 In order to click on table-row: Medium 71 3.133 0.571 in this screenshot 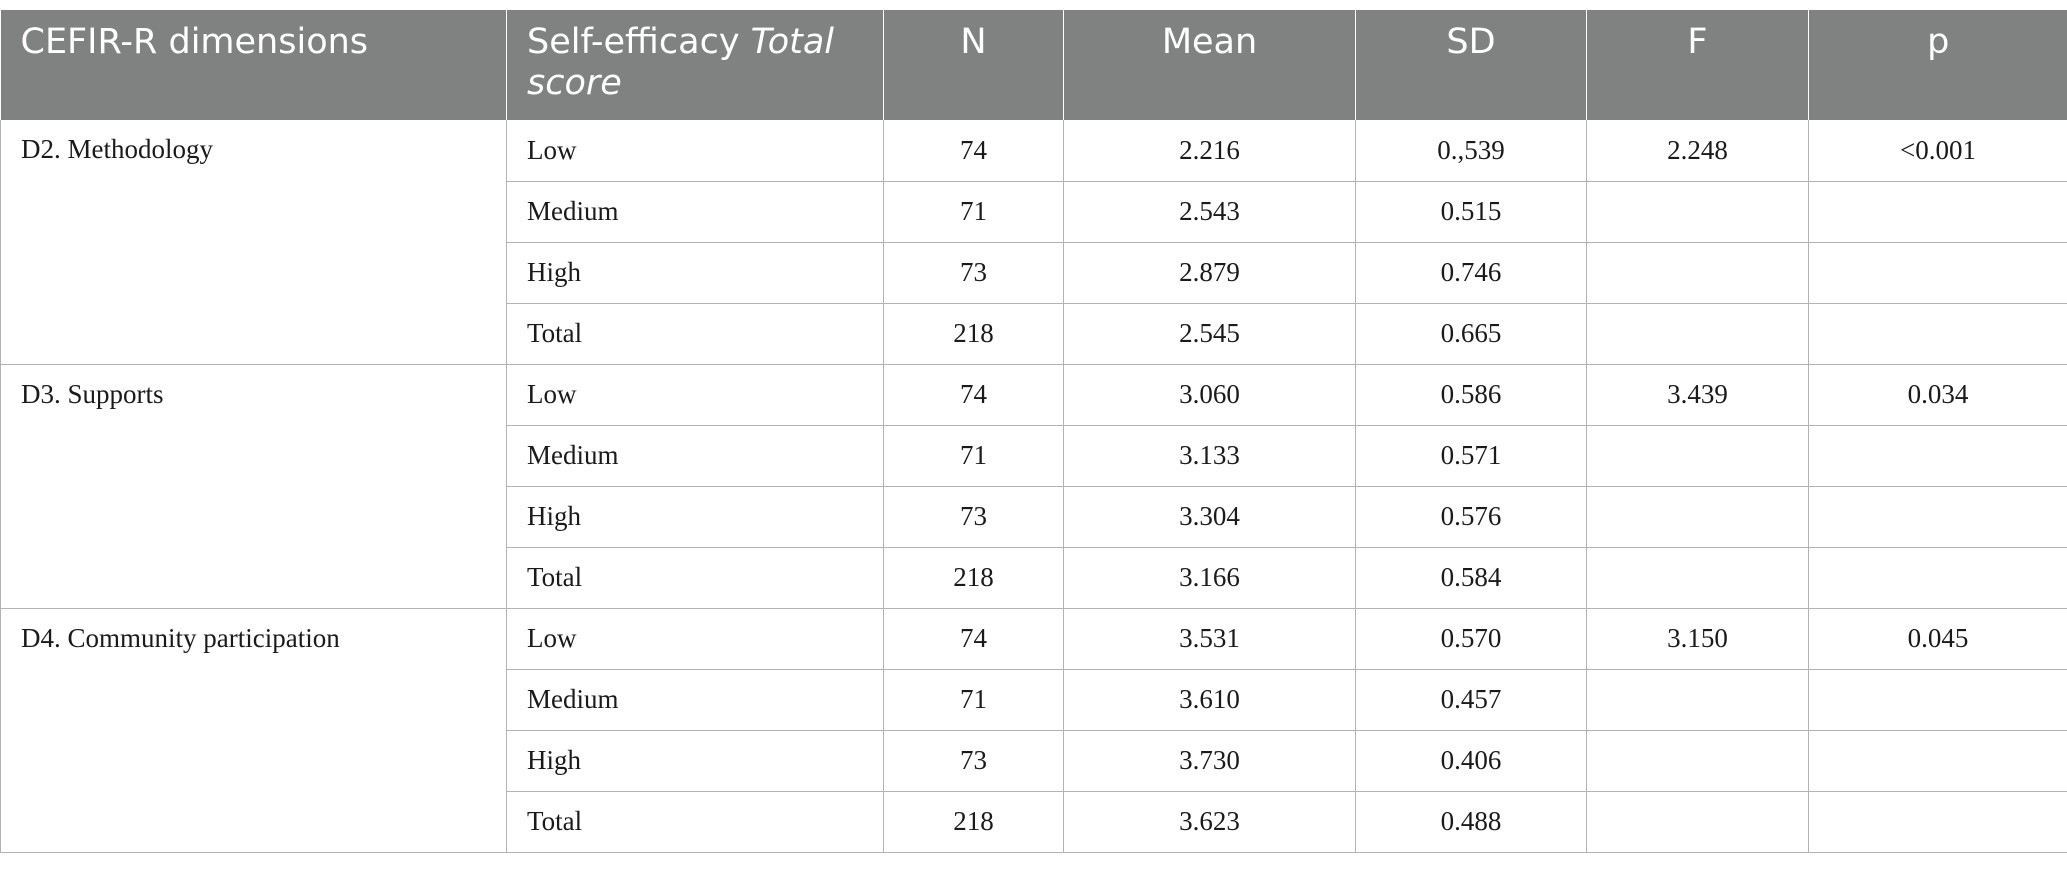, I will do `click(1034, 456)`.